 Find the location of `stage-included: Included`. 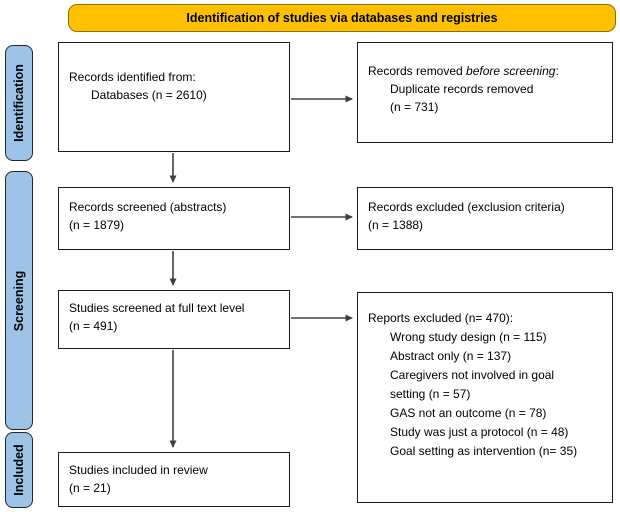

stage-included: Included is located at coordinates (19, 470).